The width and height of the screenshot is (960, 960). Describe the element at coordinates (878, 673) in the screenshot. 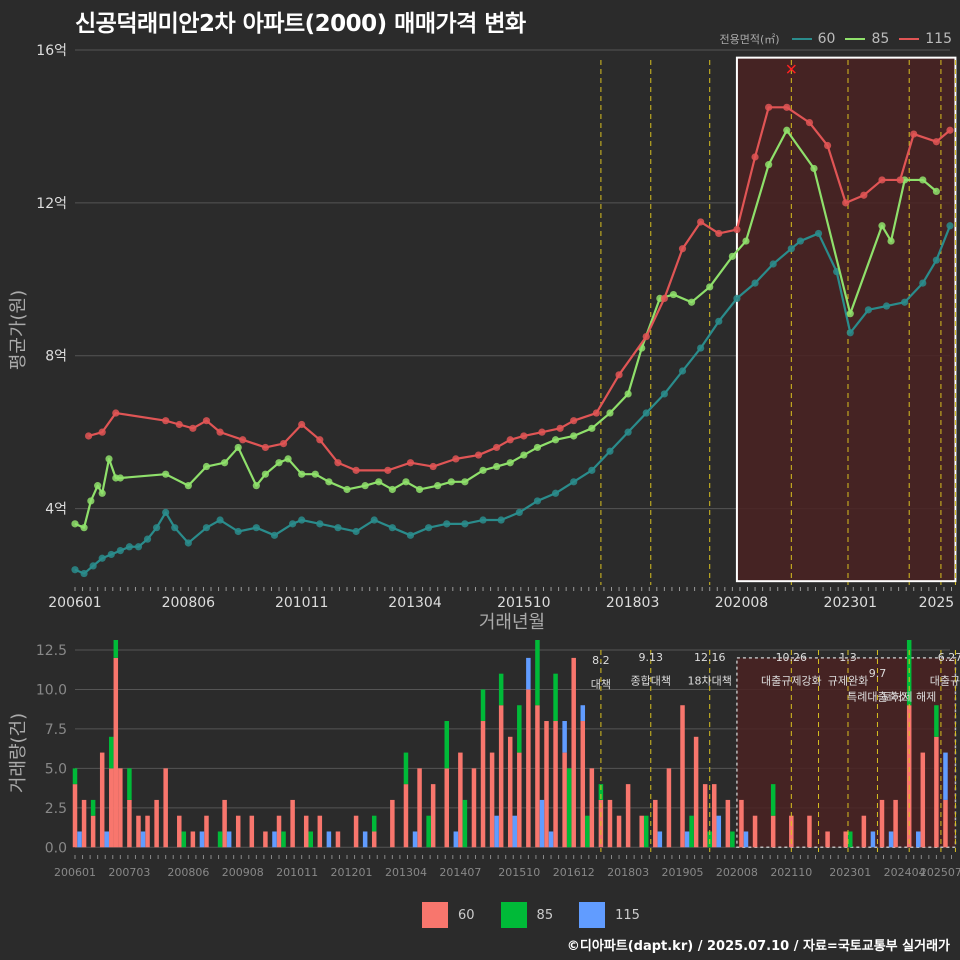

I see `annotation-date: 9.7` at that location.